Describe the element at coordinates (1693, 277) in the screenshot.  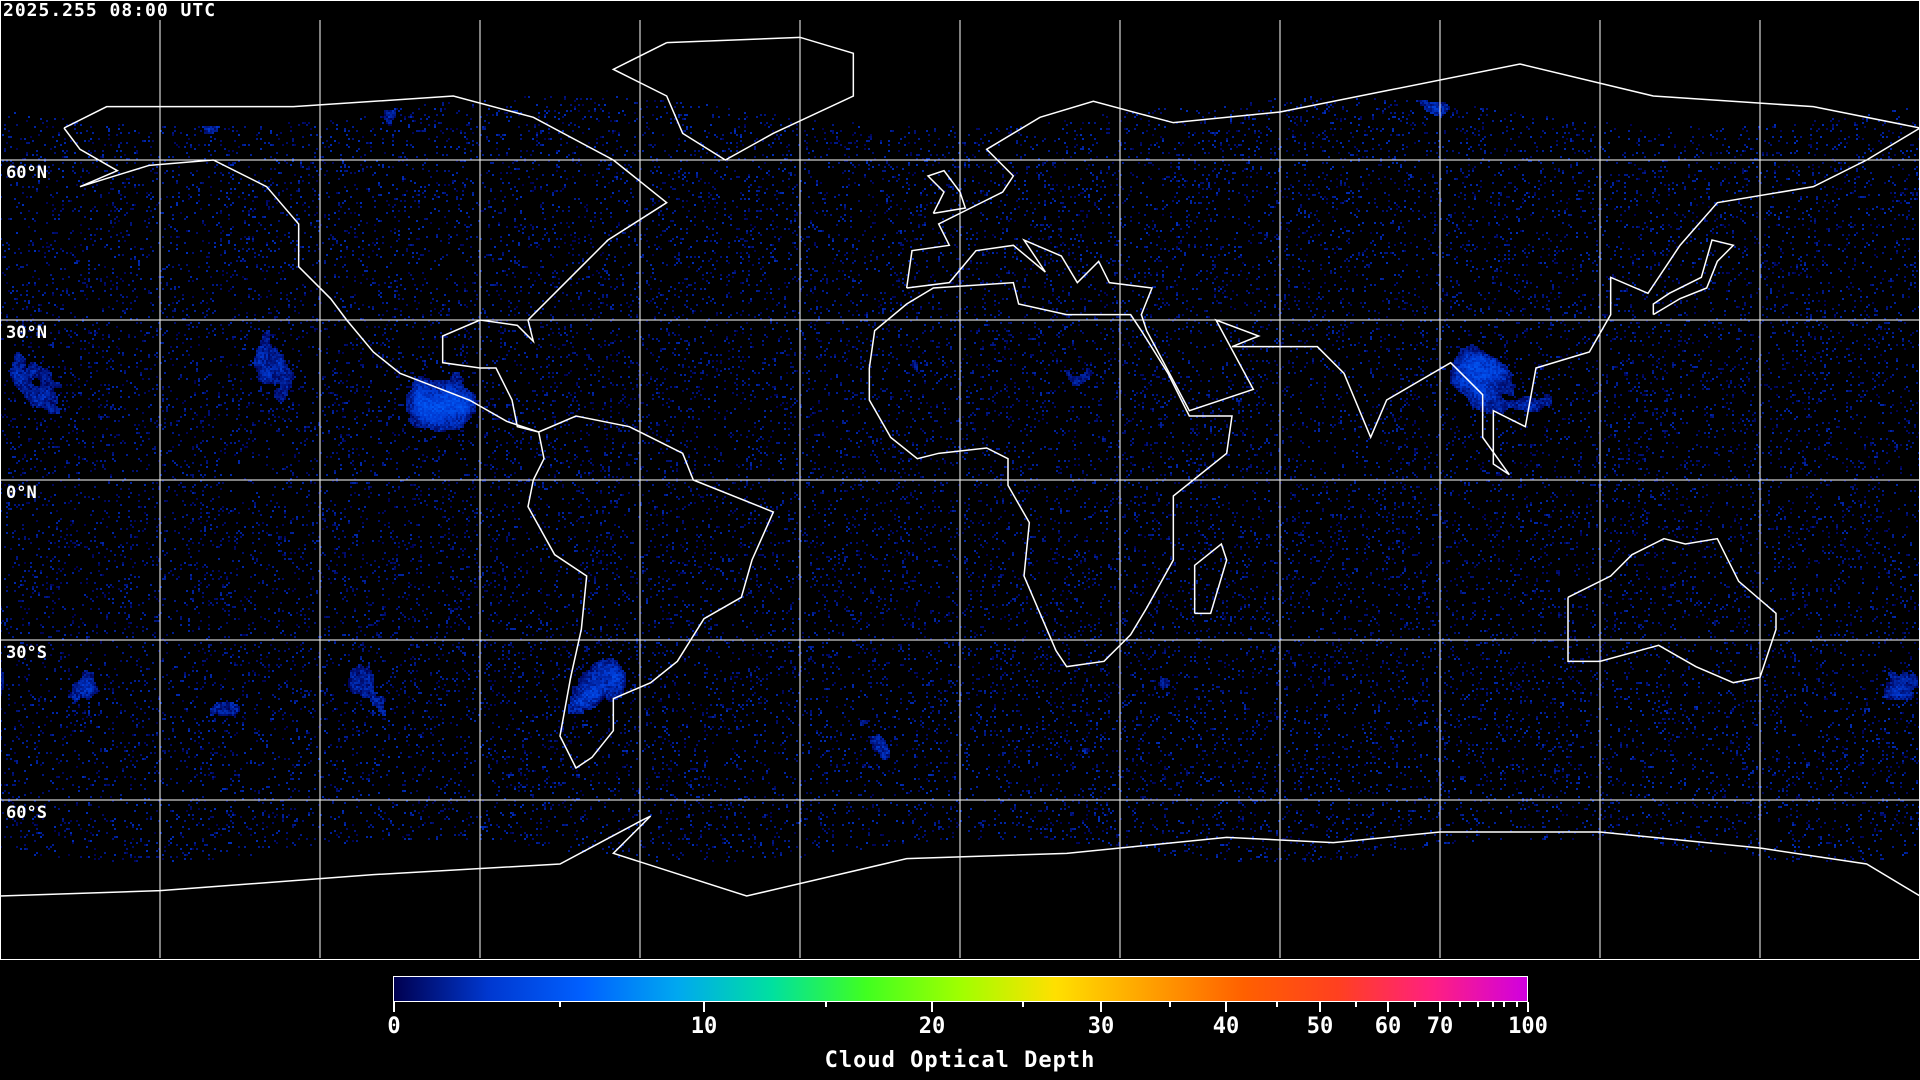
I see `coastline-japan` at that location.